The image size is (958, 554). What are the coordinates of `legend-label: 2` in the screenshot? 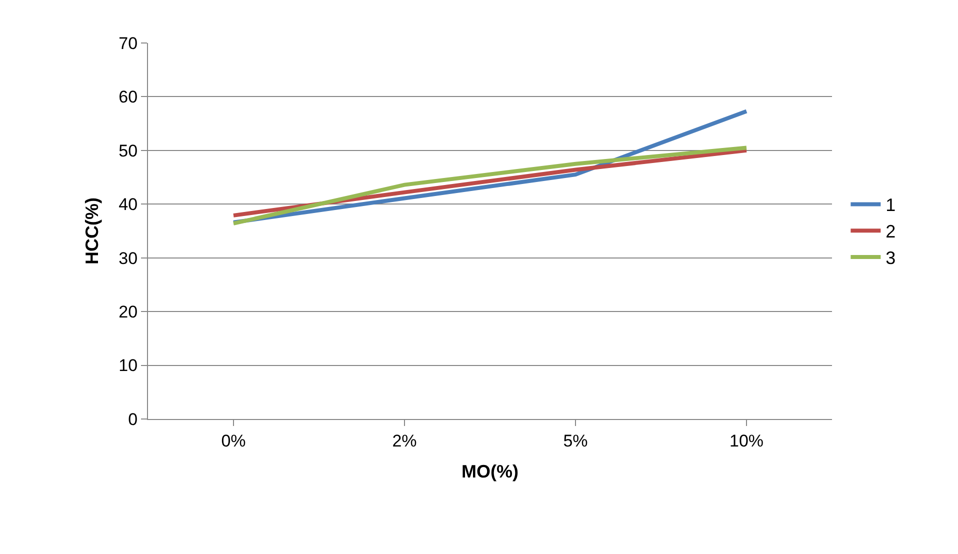 It's located at (891, 232).